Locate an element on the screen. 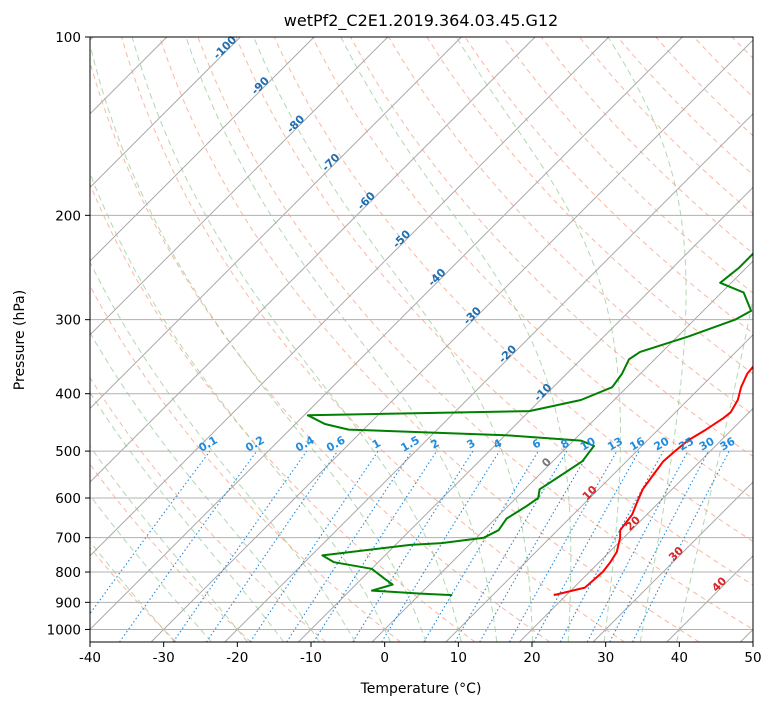 This screenshot has height=708, width=775. y-tick-label: 500 is located at coordinates (68, 452).